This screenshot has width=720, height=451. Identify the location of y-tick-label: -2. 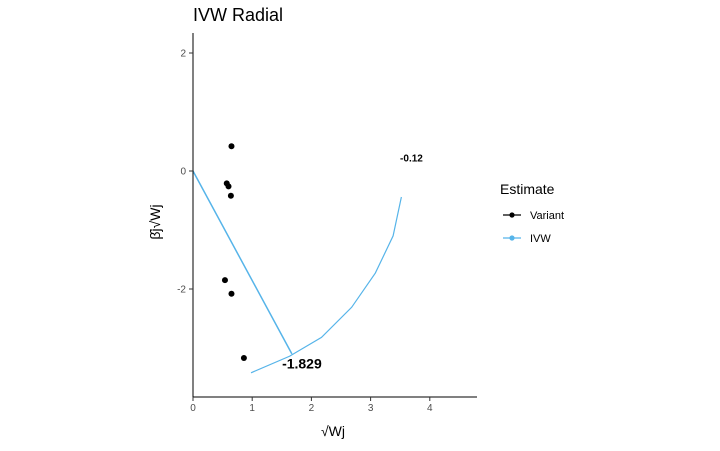
(181, 290).